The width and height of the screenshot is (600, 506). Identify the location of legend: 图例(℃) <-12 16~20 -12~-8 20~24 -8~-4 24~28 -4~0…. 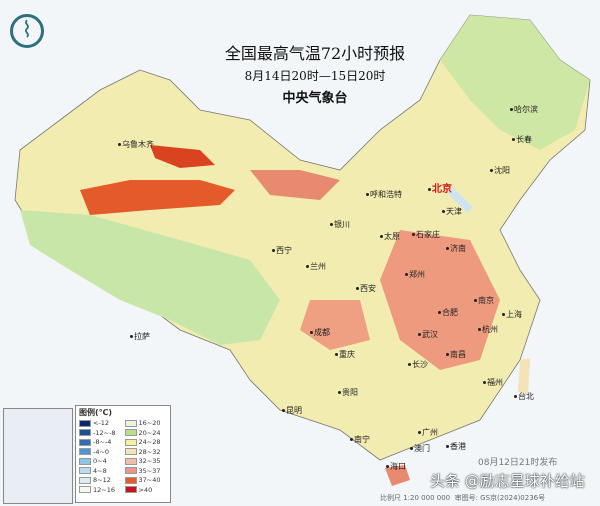
(123, 454).